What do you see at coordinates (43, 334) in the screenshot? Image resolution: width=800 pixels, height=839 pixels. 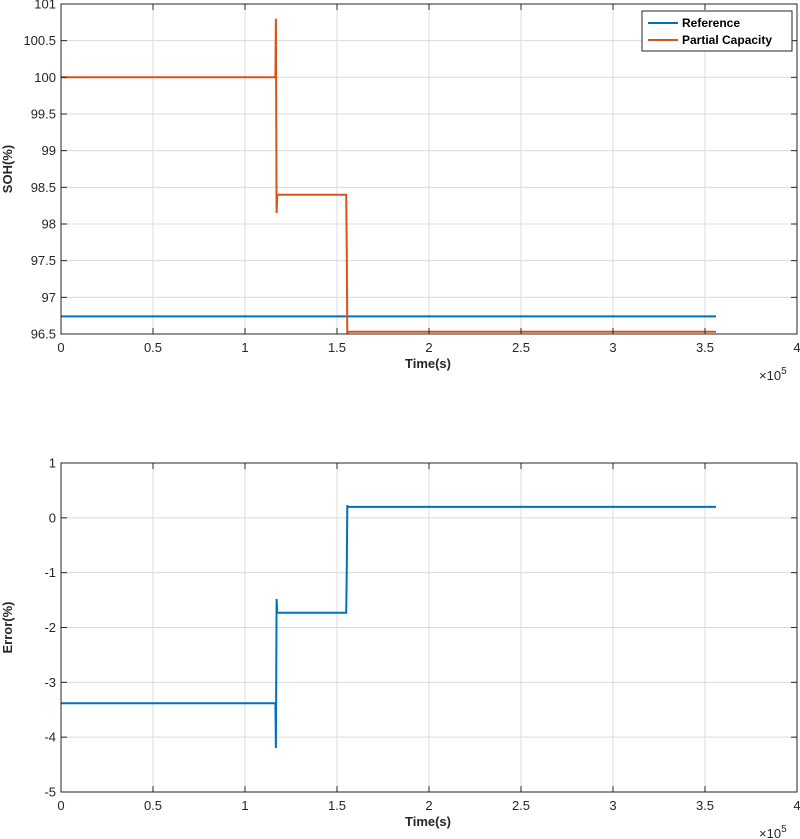 I see `y-tick-label: 96.5` at bounding box center [43, 334].